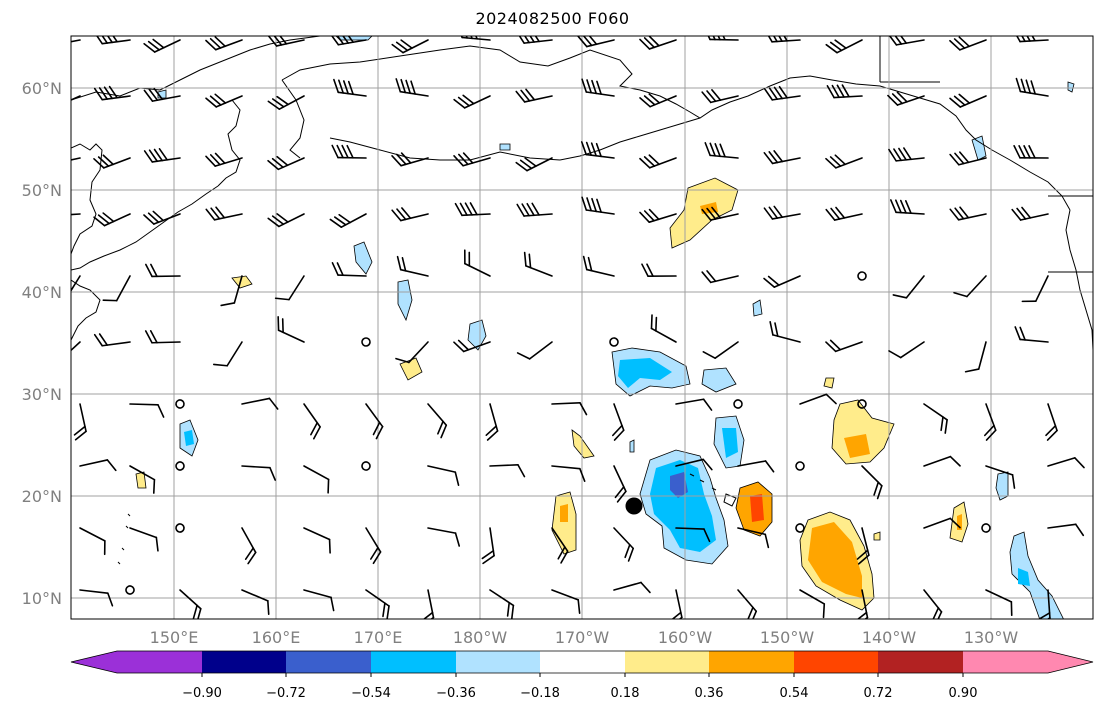 This screenshot has width=1105, height=712. Describe the element at coordinates (276, 637) in the screenshot. I see `lon-label: 160°E` at that location.